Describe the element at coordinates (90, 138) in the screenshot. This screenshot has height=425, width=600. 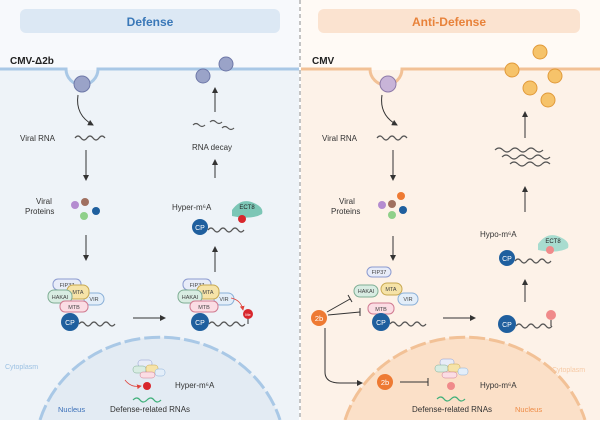
I see `viral-rna-icon` at that location.